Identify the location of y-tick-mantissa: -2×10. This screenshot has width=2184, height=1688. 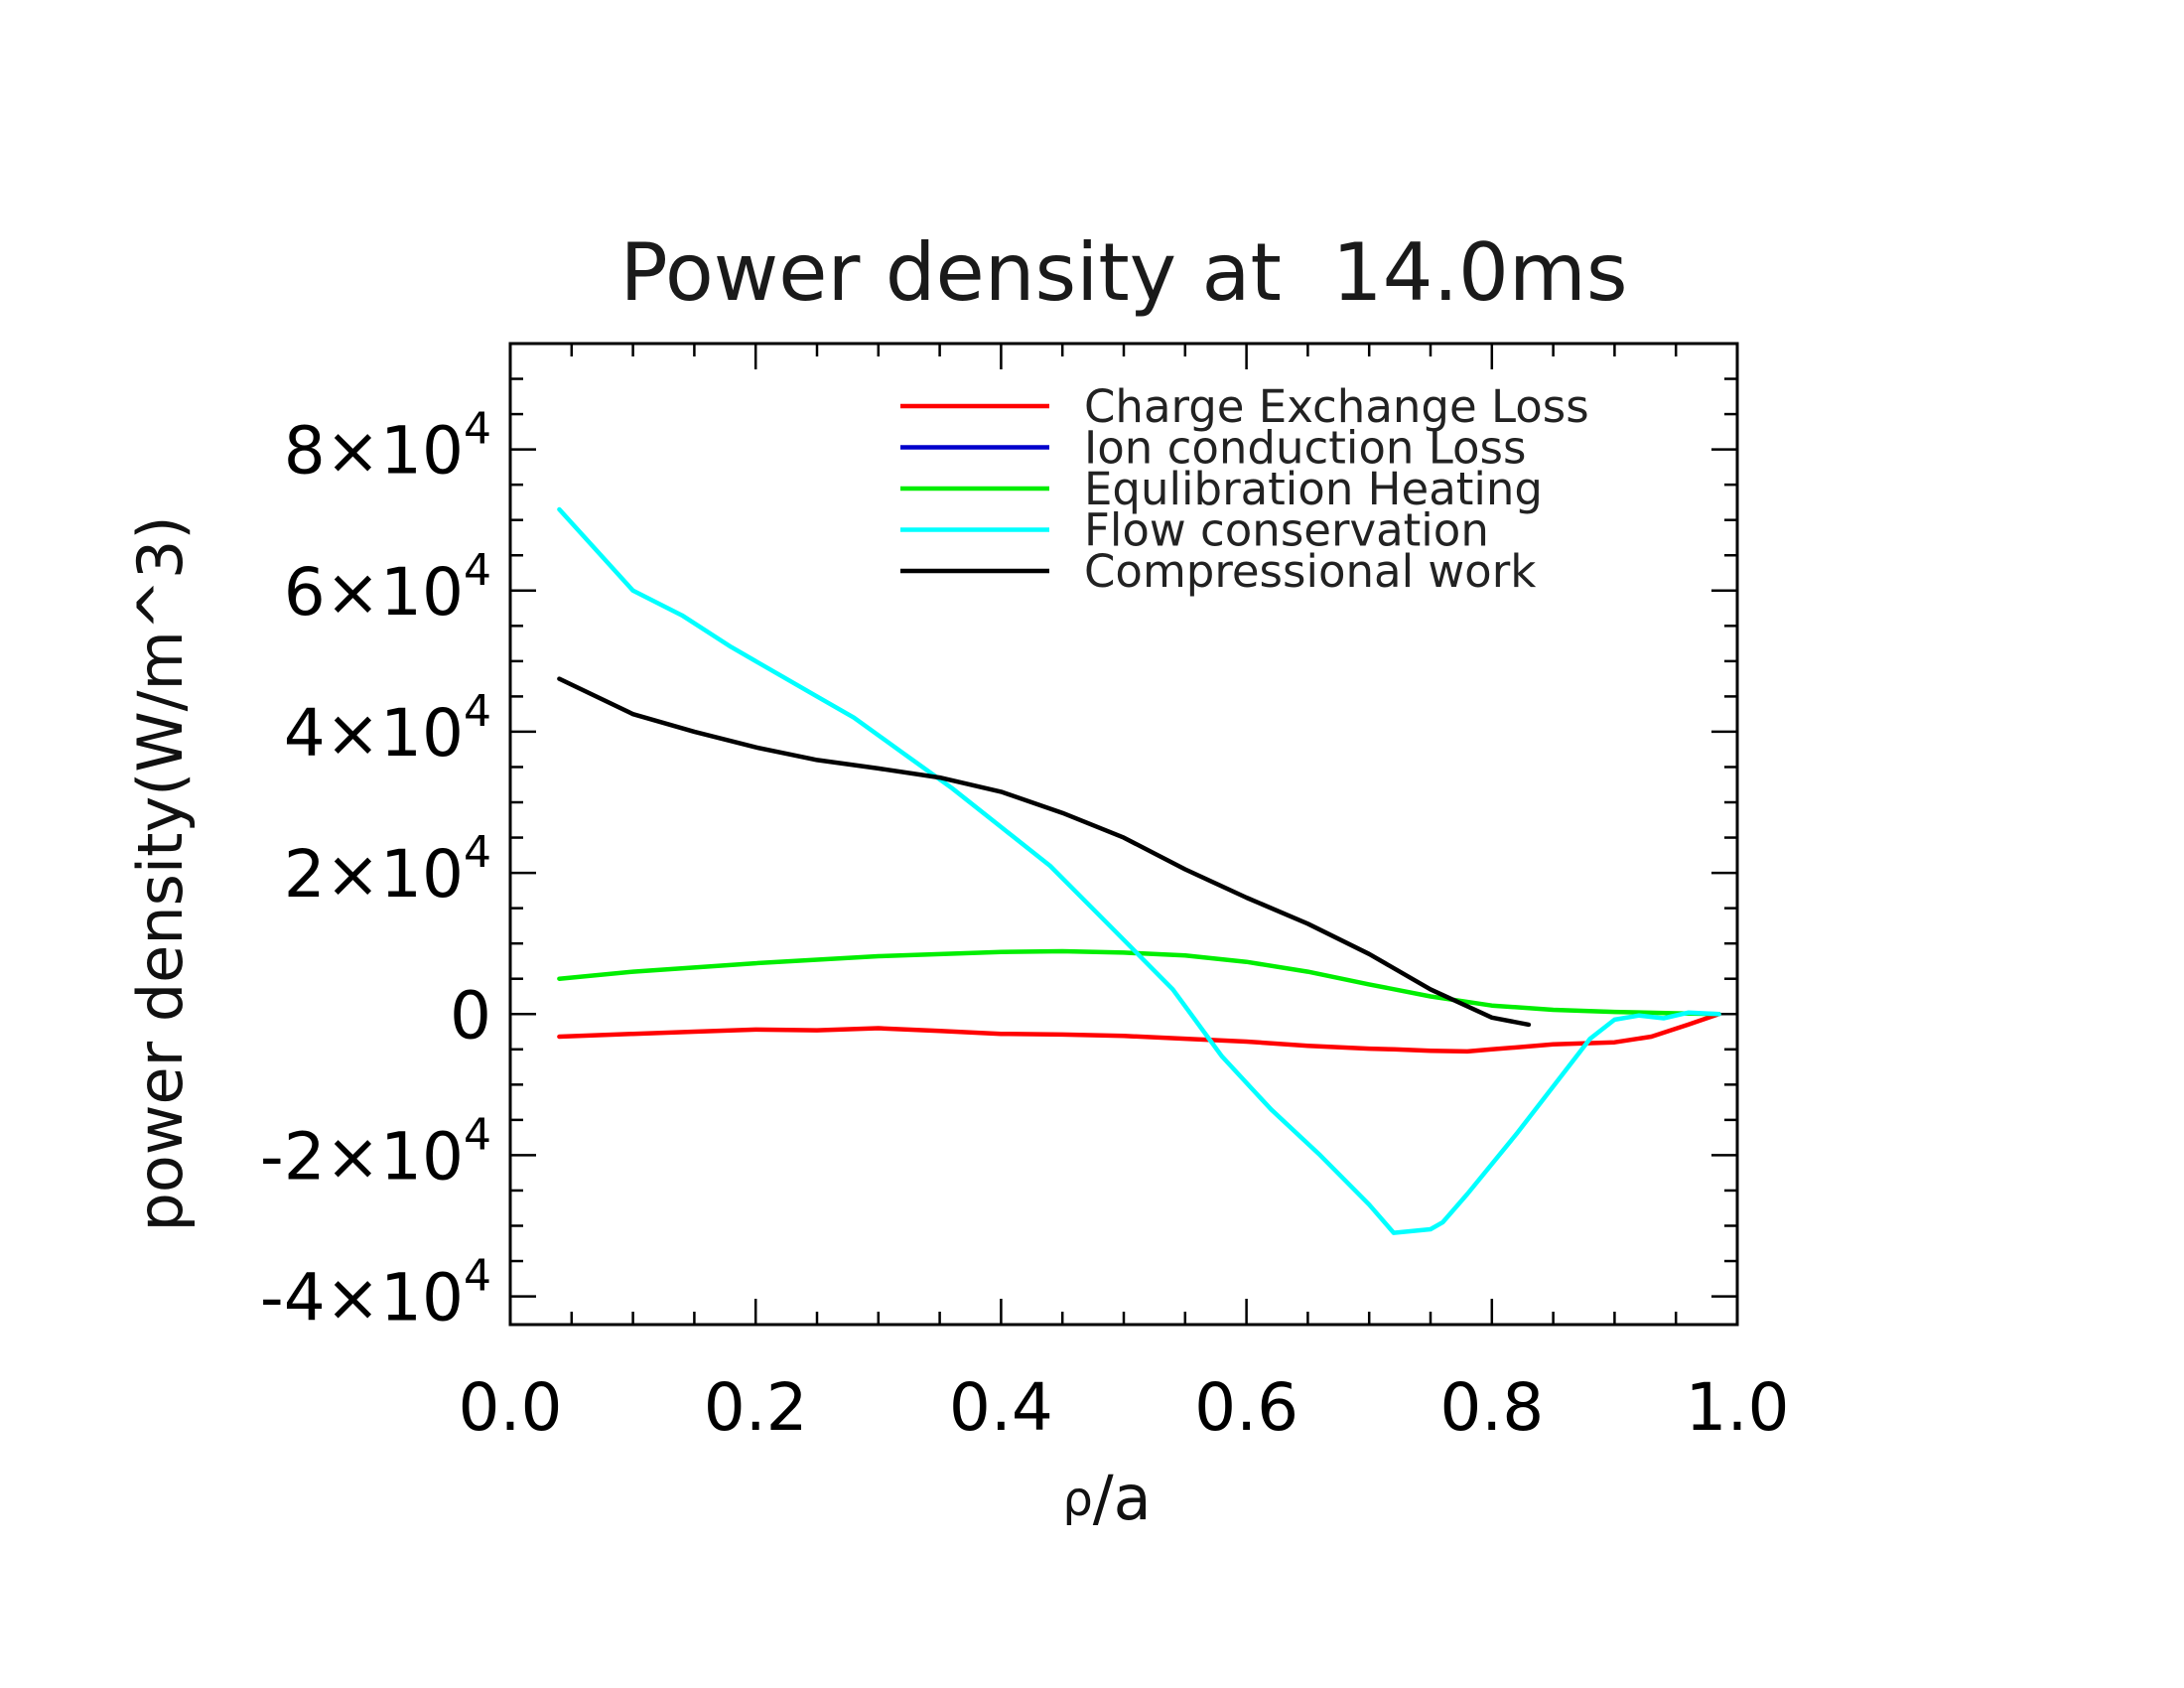
(362, 1156).